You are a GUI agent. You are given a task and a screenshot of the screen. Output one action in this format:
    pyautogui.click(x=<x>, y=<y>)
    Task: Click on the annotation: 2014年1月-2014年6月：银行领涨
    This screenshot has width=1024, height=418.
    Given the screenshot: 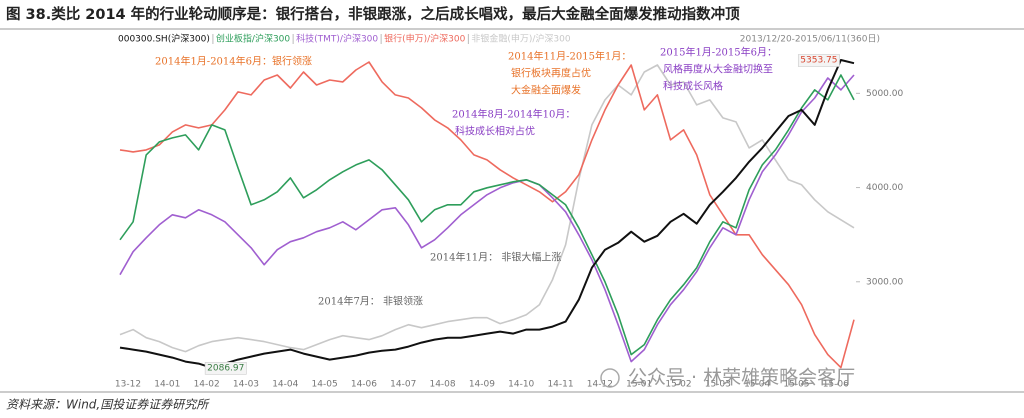 What is the action you would take?
    pyautogui.click(x=233, y=61)
    